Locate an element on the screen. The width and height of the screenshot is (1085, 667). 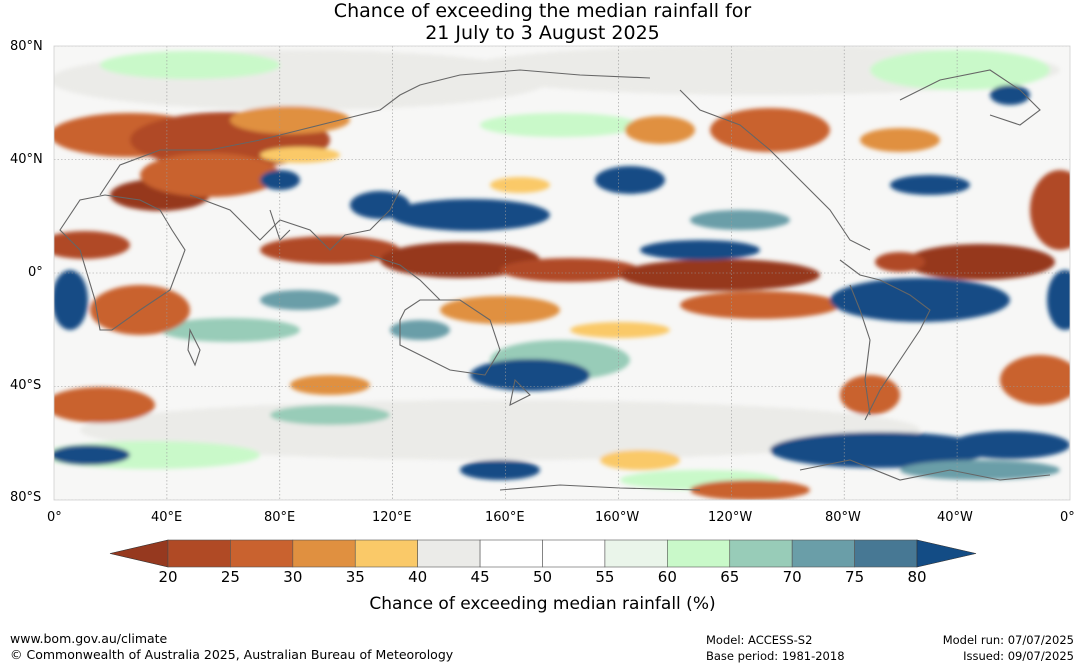
lon-label-120e: 120°E is located at coordinates (392, 517).